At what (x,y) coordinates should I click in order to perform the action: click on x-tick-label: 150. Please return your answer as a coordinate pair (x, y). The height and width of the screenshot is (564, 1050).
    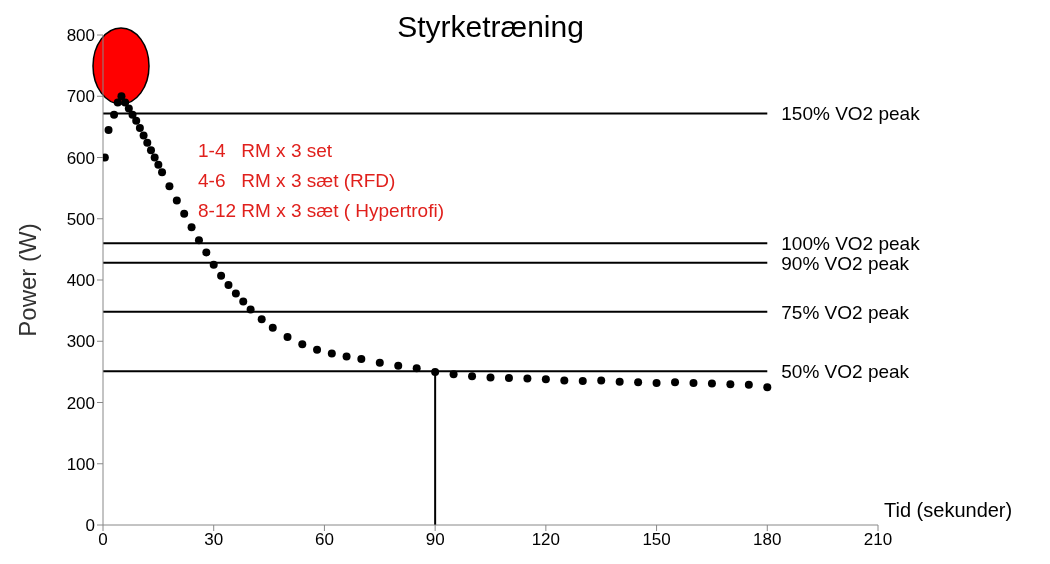
    Looking at the image, I should click on (656, 540).